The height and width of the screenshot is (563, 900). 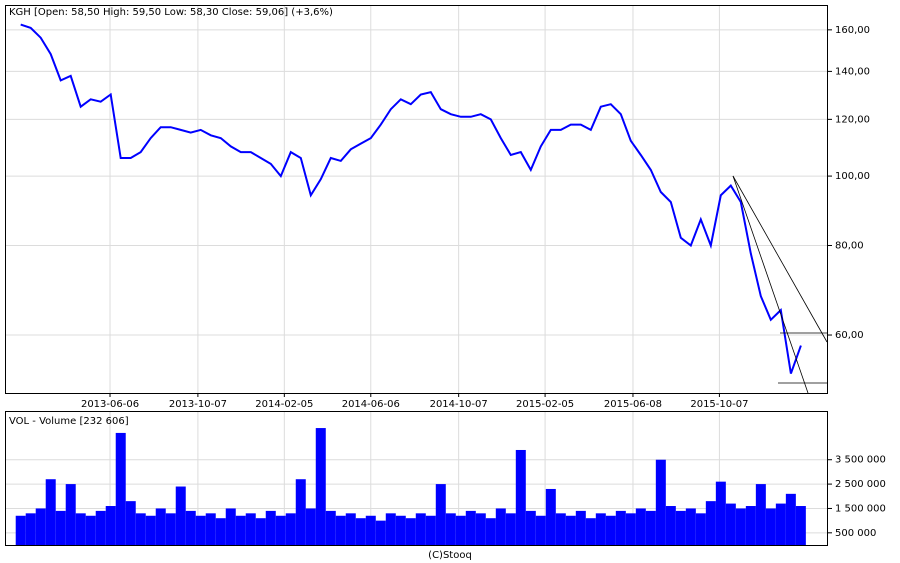 What do you see at coordinates (459, 404) in the screenshot?
I see `x-tick-label: 2014-10-07` at bounding box center [459, 404].